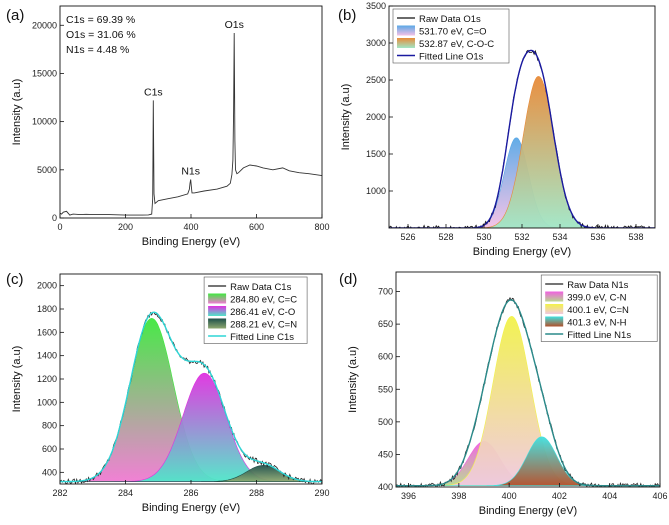 The width and height of the screenshot is (669, 525). What do you see at coordinates (408, 496) in the screenshot?
I see `x-tick-label: 396` at bounding box center [408, 496].